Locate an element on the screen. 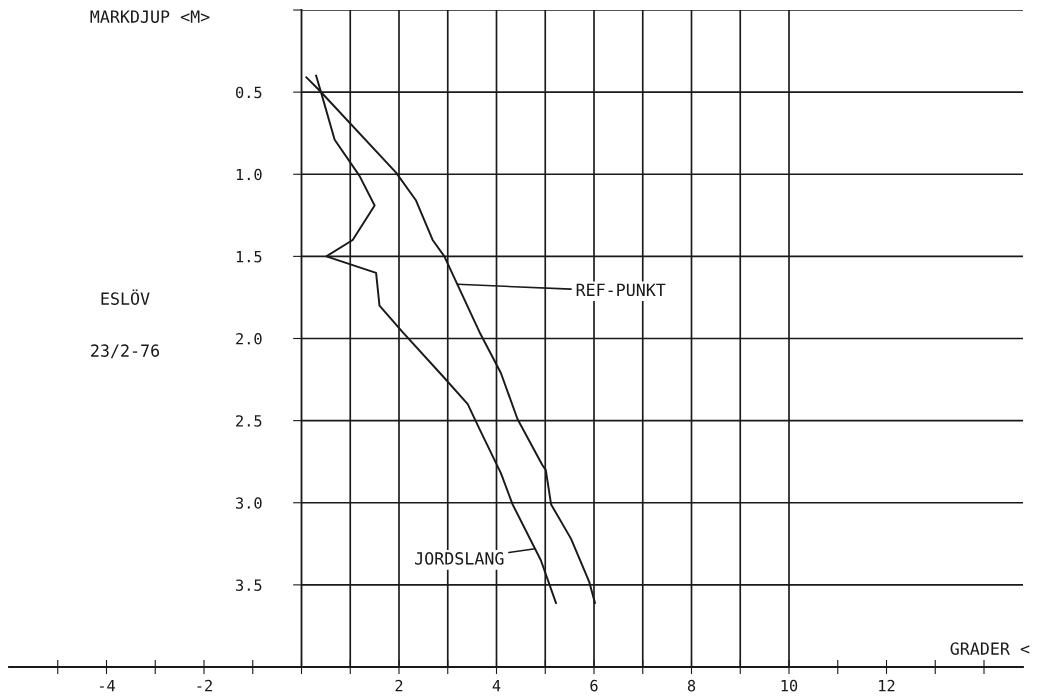  x-tick-label: 2 is located at coordinates (399, 685).